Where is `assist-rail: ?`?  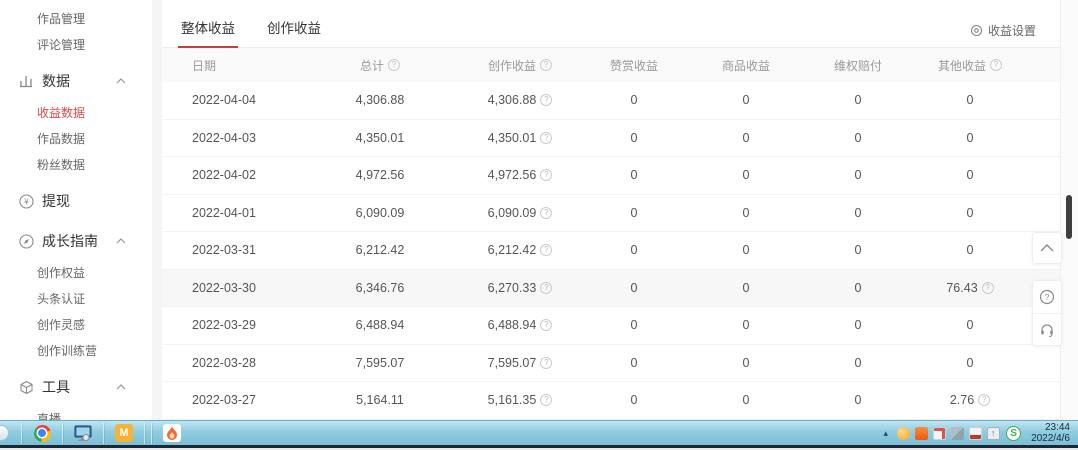
assist-rail: ? is located at coordinates (1047, 313).